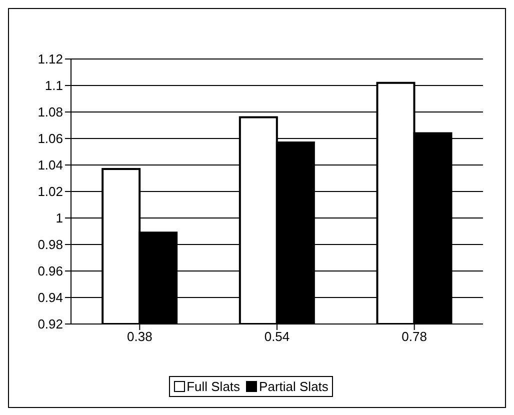 This screenshot has width=514, height=415. What do you see at coordinates (50, 165) in the screenshot?
I see `y-tick-label: 1.04` at bounding box center [50, 165].